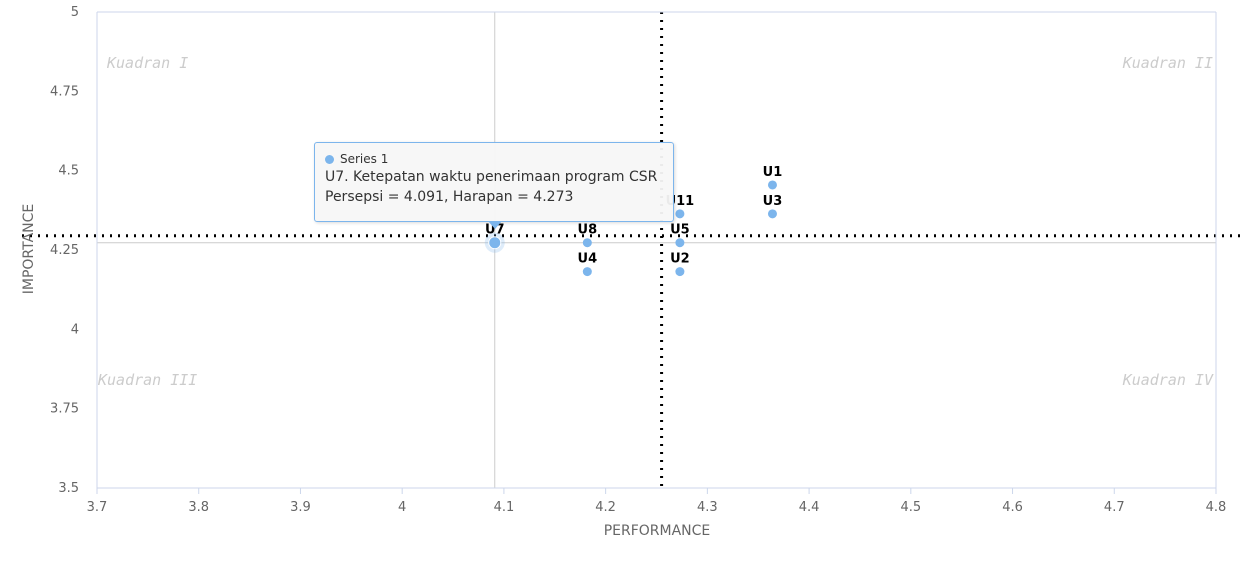  Describe the element at coordinates (1216, 507) in the screenshot. I see `x-tick-label: 4.8` at that location.